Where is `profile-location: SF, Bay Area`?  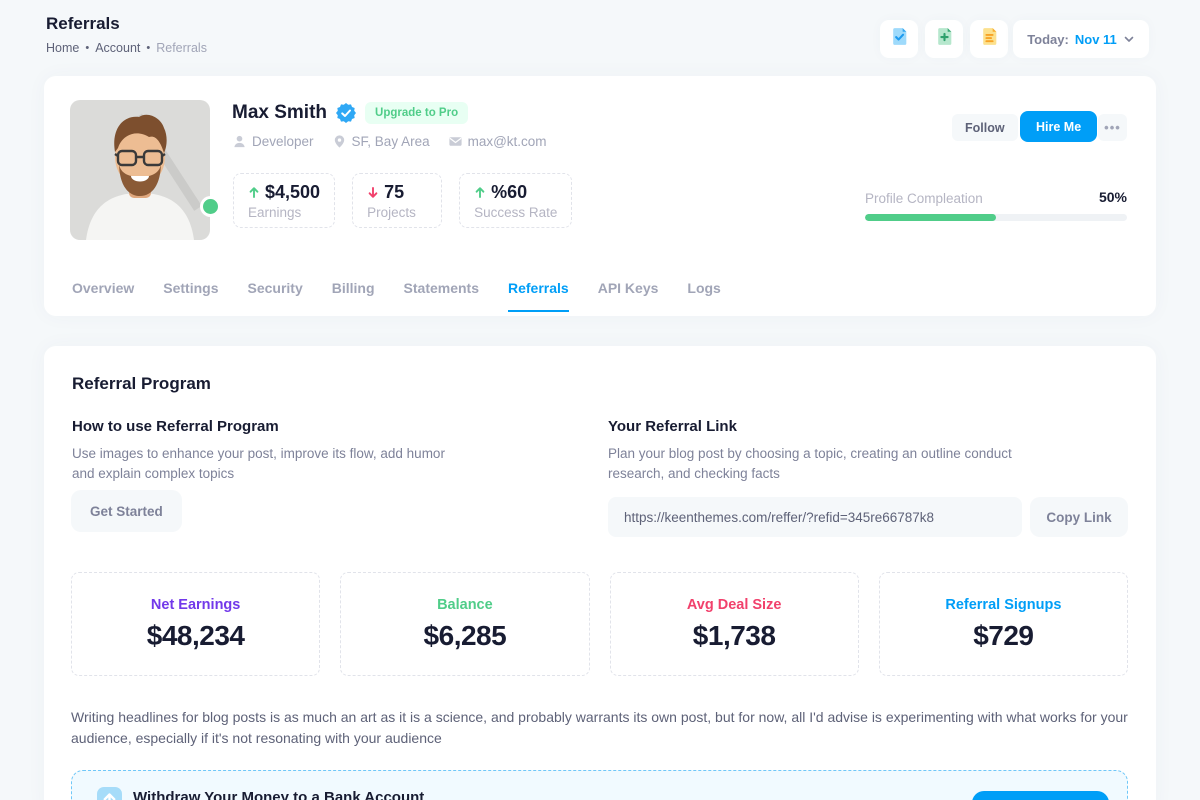 profile-location: SF, Bay Area is located at coordinates (390, 141).